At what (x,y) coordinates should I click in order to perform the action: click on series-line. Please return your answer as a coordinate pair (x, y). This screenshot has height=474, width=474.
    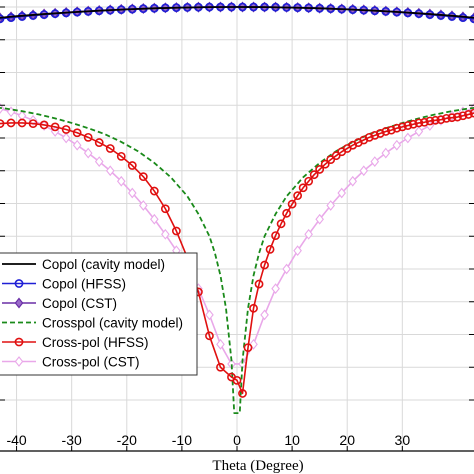
    Looking at the image, I should click on (237, 12).